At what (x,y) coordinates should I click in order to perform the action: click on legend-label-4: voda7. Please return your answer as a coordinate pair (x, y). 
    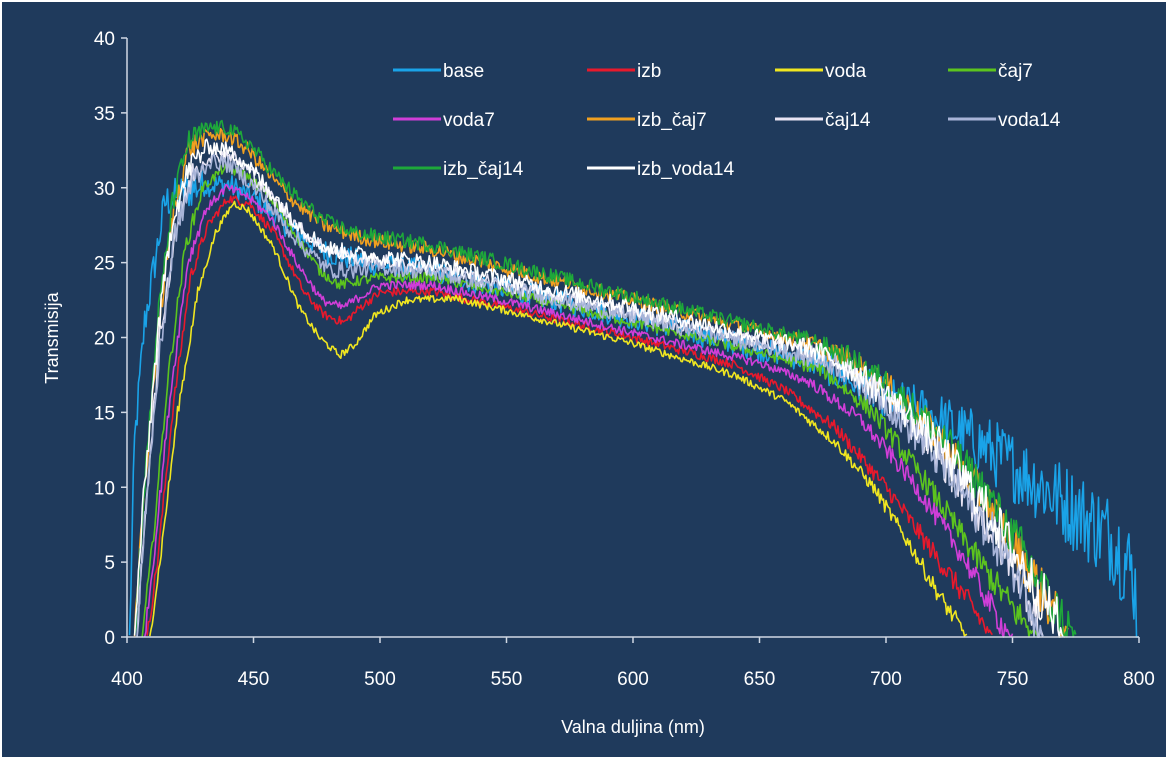
    Looking at the image, I should click on (469, 120).